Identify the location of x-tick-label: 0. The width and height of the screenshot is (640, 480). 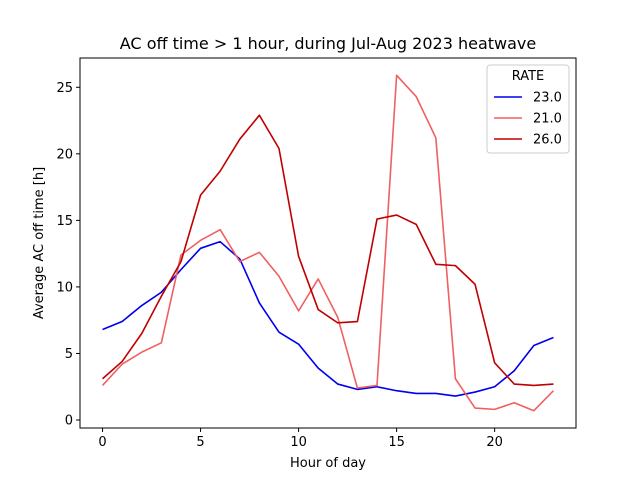
(102, 442).